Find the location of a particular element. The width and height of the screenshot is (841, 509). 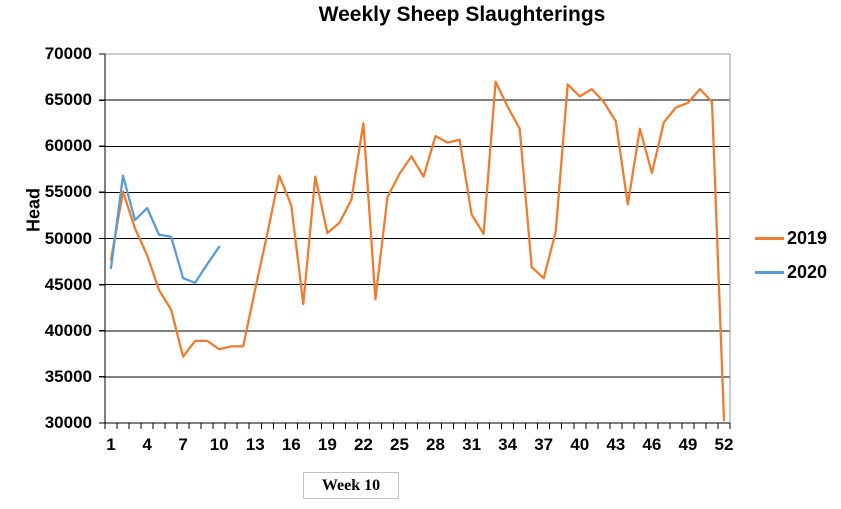

series-line-2020 is located at coordinates (165, 229).